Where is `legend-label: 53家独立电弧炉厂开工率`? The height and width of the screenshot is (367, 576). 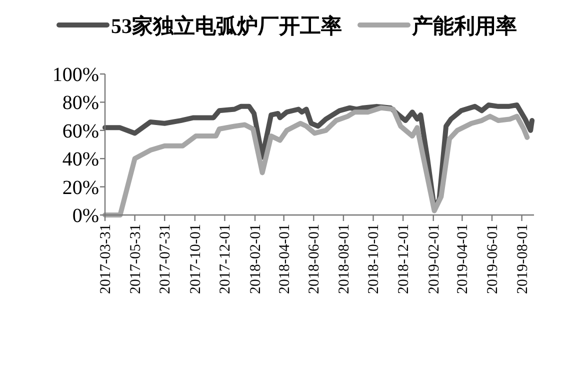
legend-label: 53家独立电弧炉厂开工率 is located at coordinates (226, 26).